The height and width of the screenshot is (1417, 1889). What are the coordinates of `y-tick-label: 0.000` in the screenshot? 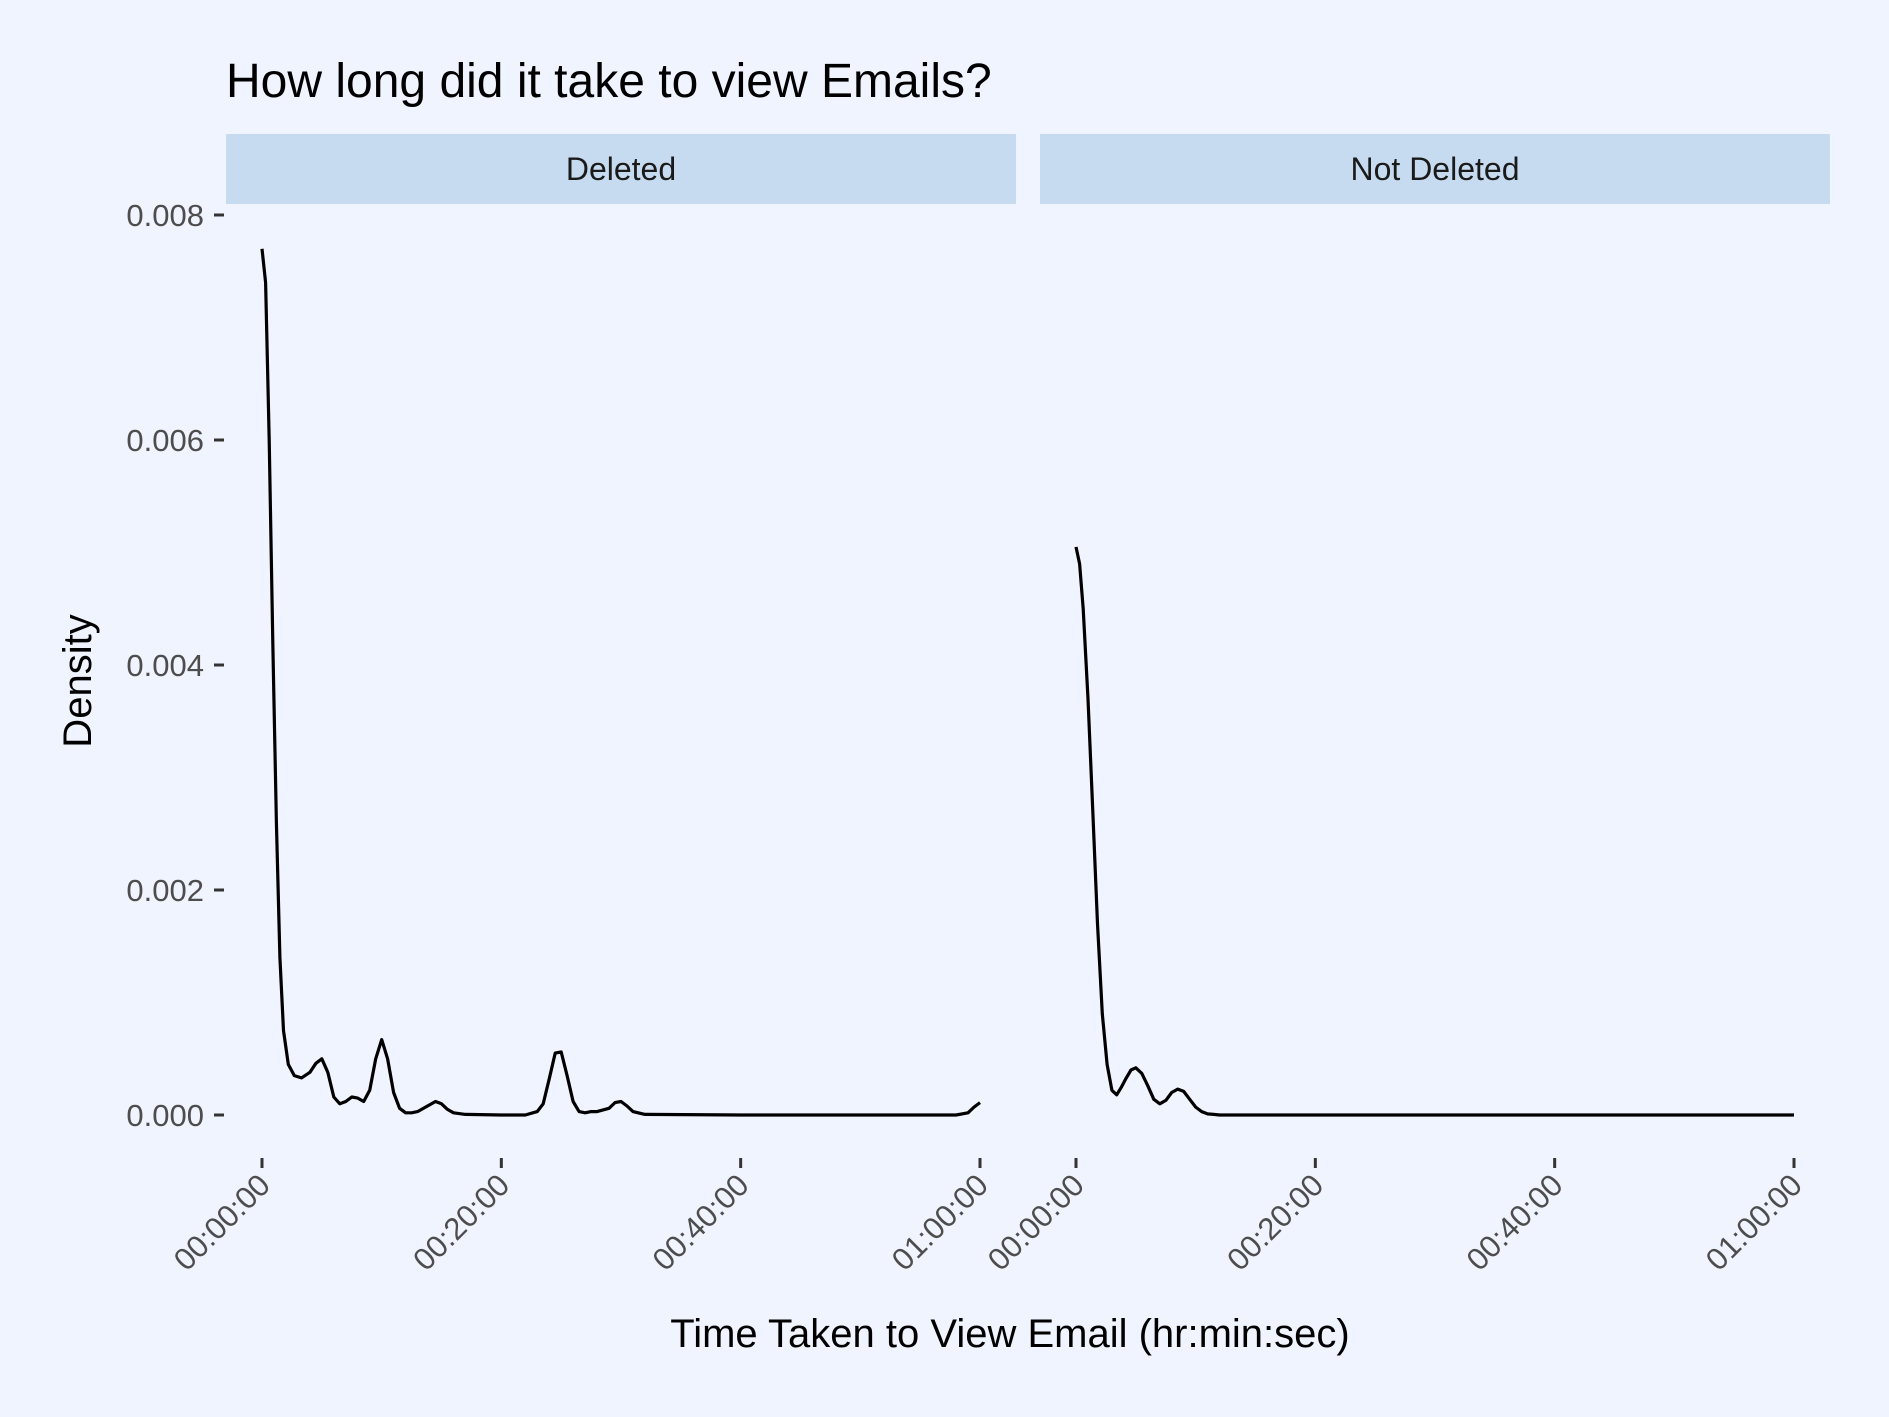 It's located at (165, 1115).